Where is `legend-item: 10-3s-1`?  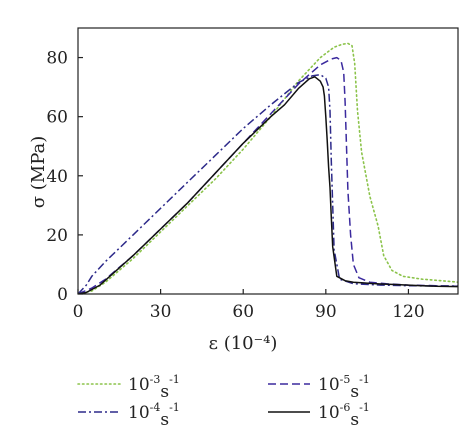 legend-item: 10-3s-1 is located at coordinates (128, 387).